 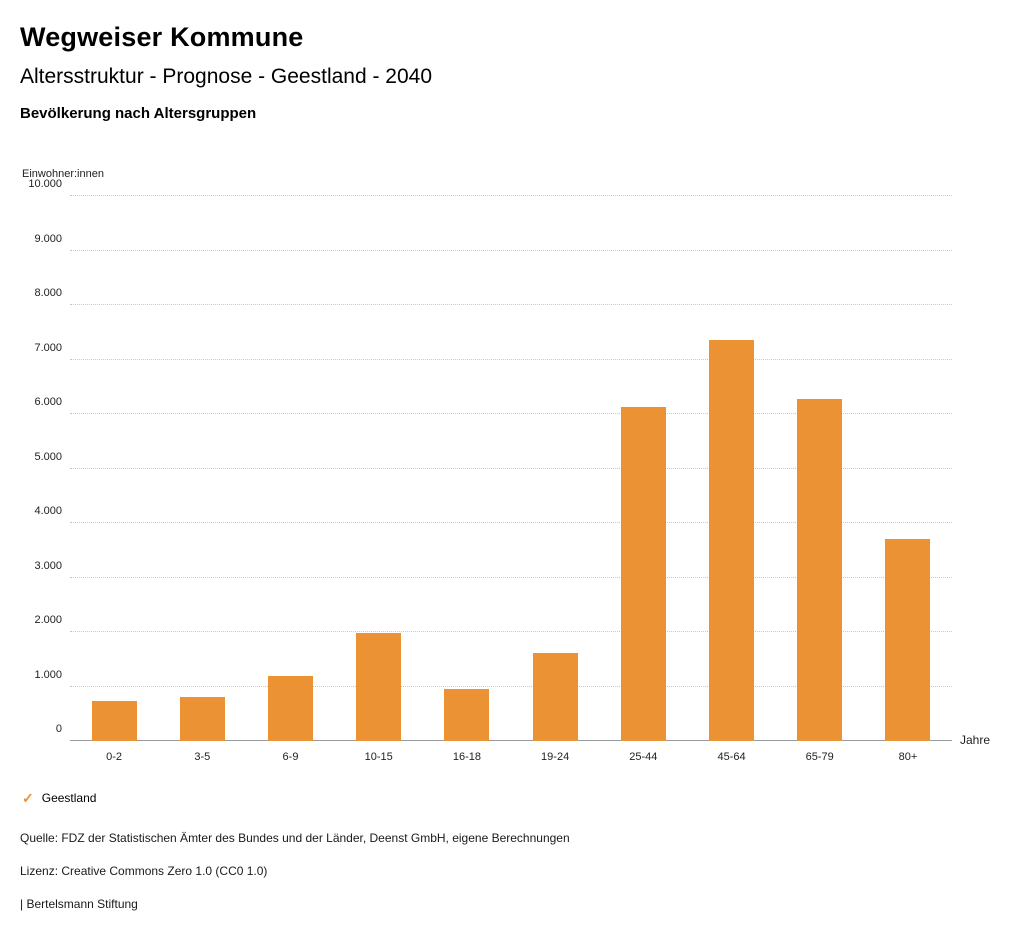 What do you see at coordinates (48, 511) in the screenshot?
I see `y-tick-label: 4.000` at bounding box center [48, 511].